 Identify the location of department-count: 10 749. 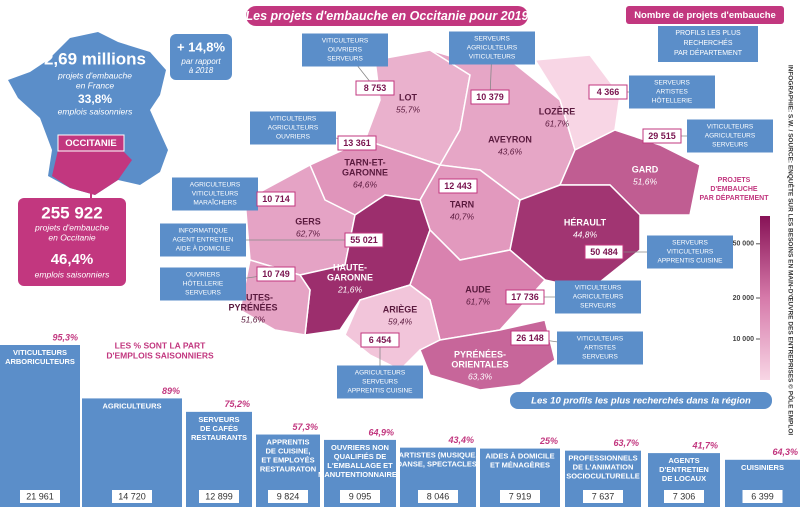
(276, 274).